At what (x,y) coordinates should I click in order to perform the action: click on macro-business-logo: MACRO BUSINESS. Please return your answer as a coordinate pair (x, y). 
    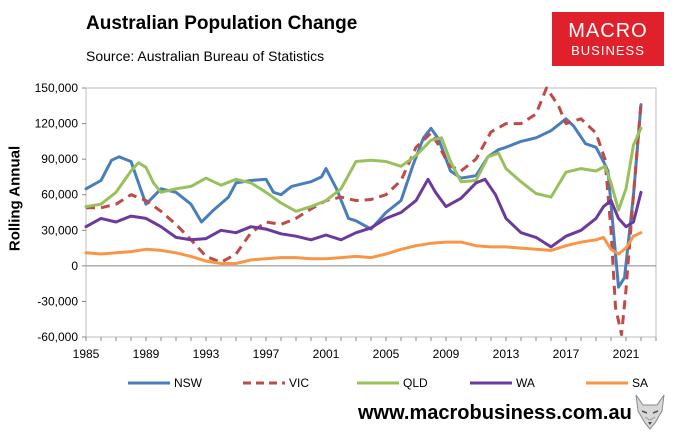
    Looking at the image, I should click on (608, 39).